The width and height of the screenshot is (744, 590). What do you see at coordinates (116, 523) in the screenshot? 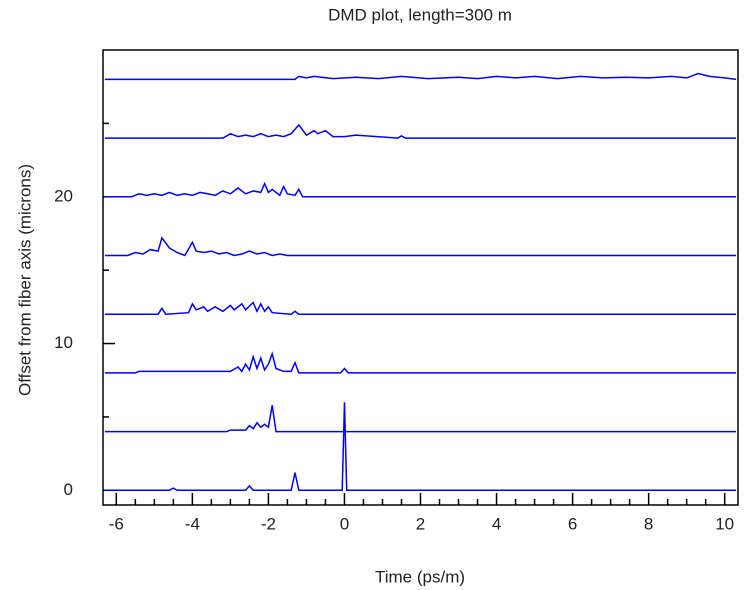
I see `x-tick-label: -6` at bounding box center [116, 523].